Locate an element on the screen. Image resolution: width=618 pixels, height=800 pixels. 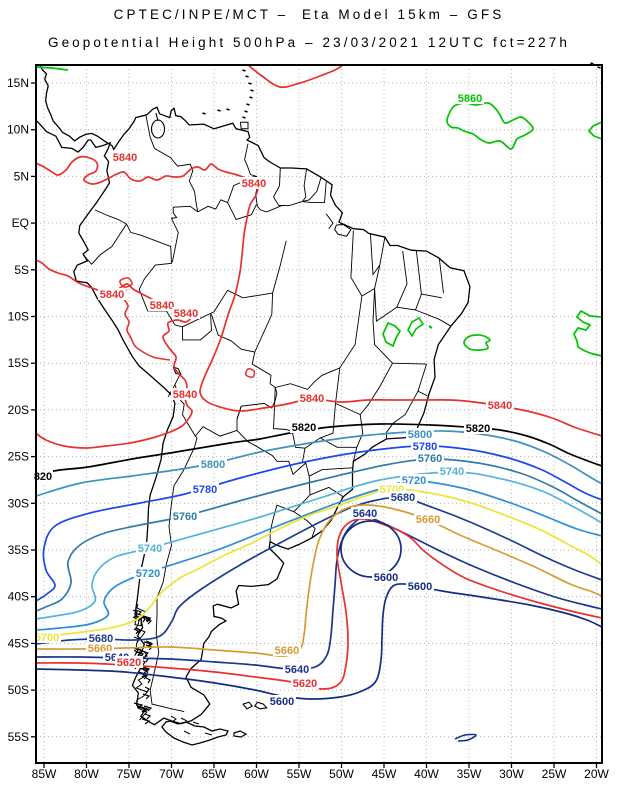
svg-text: 5680 is located at coordinates (403, 498).